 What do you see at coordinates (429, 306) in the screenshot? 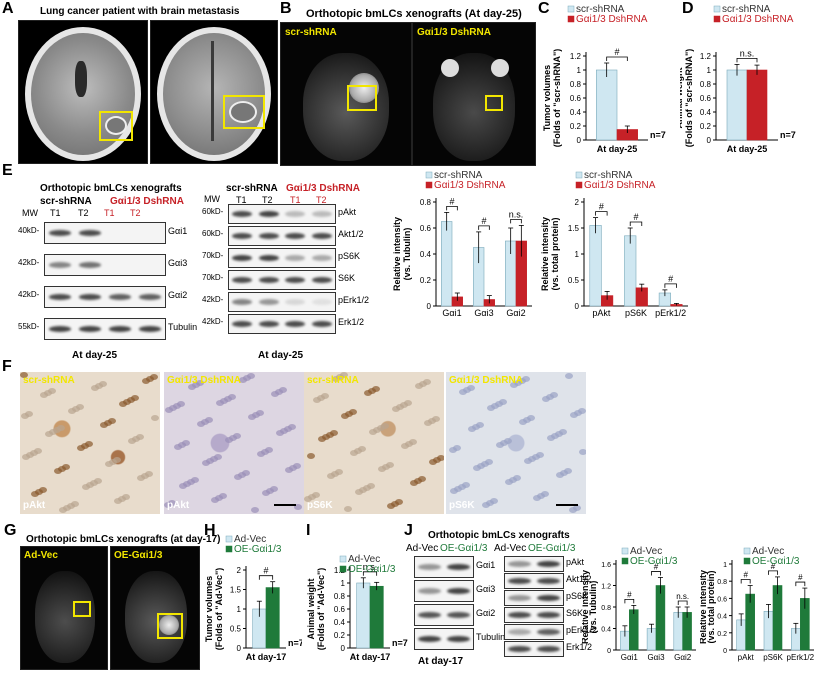
I see `y-tick-label: 0` at bounding box center [429, 306].